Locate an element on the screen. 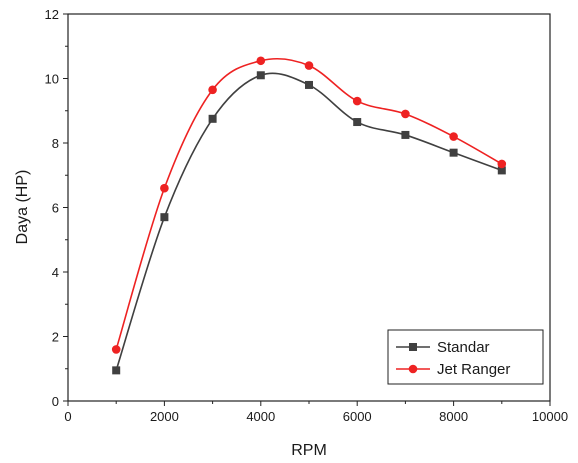 This screenshot has height=463, width=578. legend: Standar Jet Ranger is located at coordinates (465, 357).